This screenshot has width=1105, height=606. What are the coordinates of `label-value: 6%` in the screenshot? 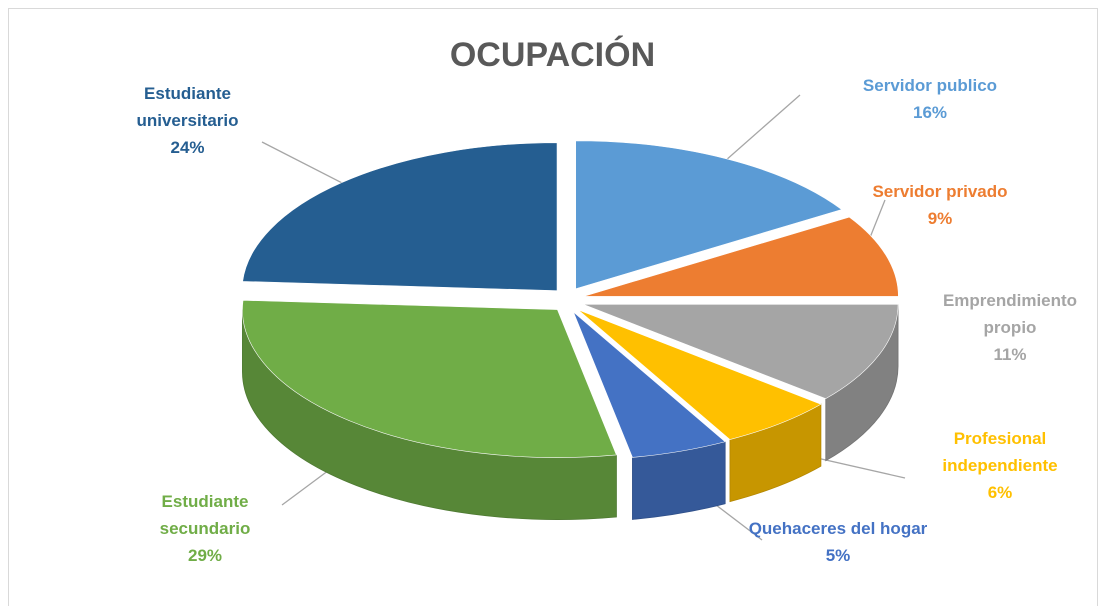 It's located at (1000, 492).